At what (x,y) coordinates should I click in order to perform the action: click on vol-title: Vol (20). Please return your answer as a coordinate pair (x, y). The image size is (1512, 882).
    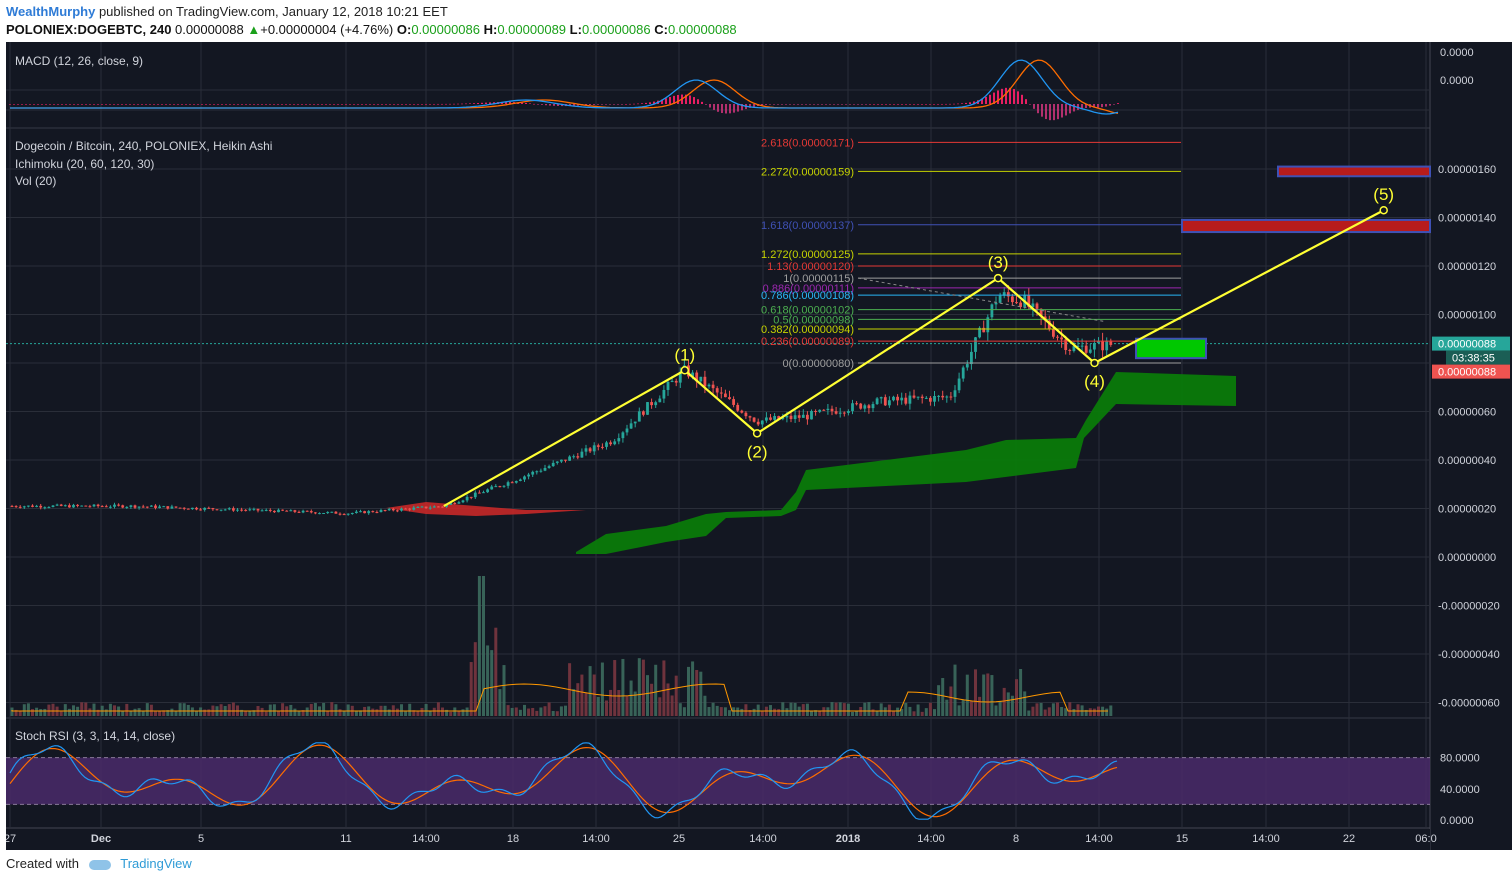
    Looking at the image, I should click on (35, 181).